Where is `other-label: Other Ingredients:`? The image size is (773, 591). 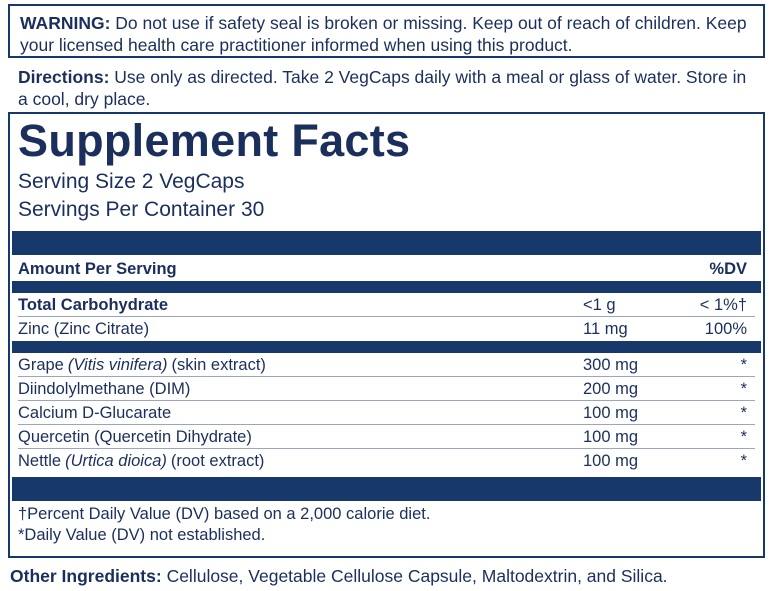 other-label: Other Ingredients: is located at coordinates (86, 576).